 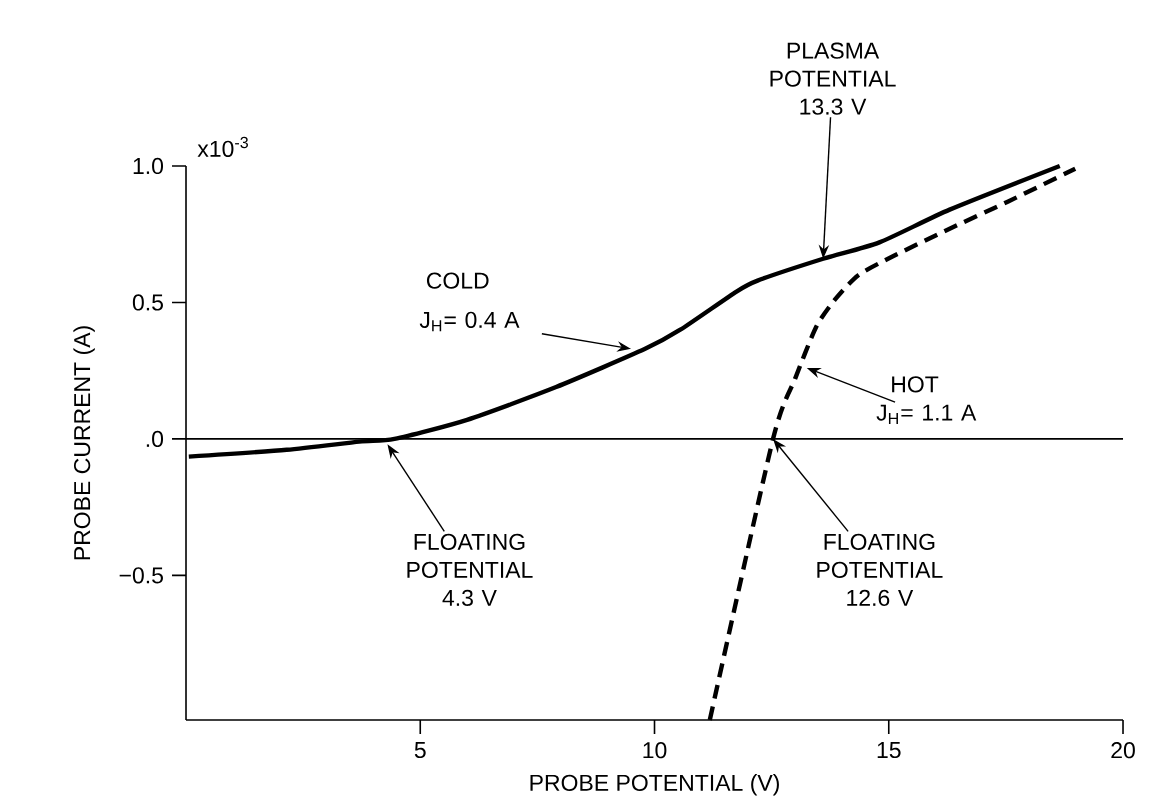 What do you see at coordinates (926, 414) in the screenshot?
I see `annotation: J$_{H}$= 1.1 A` at bounding box center [926, 414].